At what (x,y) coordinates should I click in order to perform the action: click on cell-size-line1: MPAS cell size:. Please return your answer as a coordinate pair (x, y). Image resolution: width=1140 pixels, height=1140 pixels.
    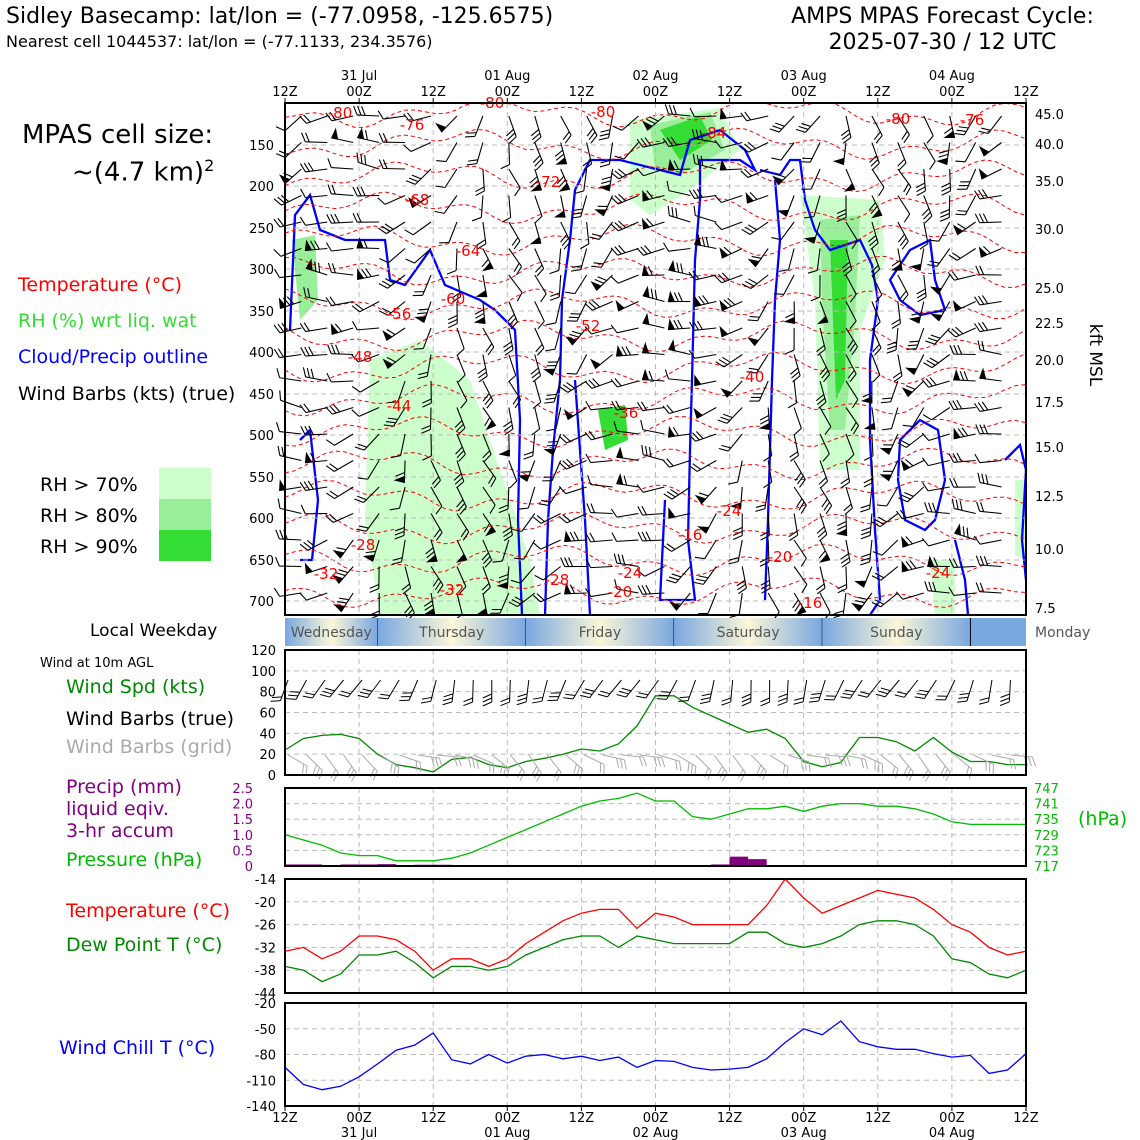
    Looking at the image, I should click on (118, 135).